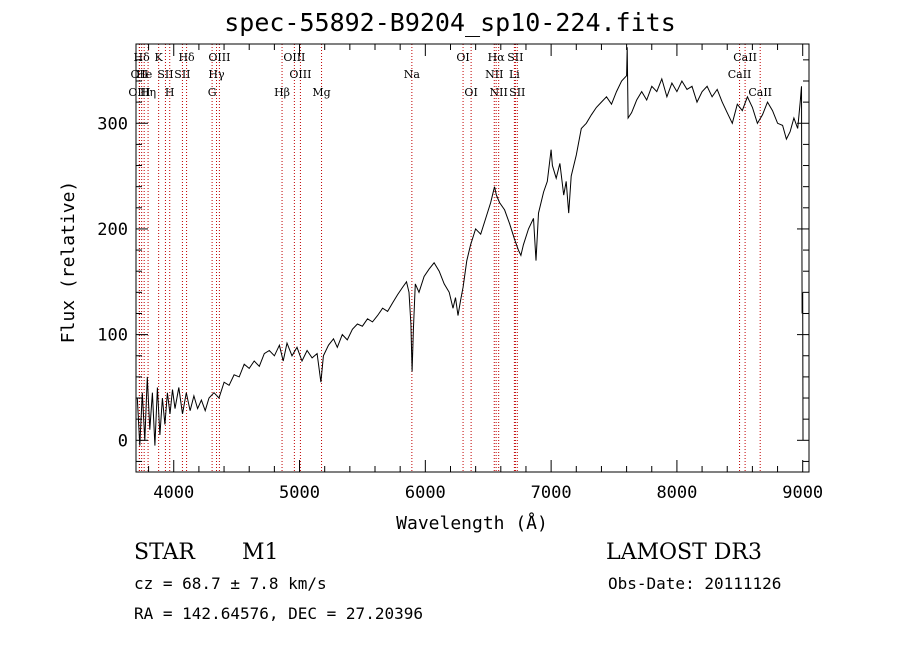  I want to click on y-tick-label-1: 100, so click(112, 336).